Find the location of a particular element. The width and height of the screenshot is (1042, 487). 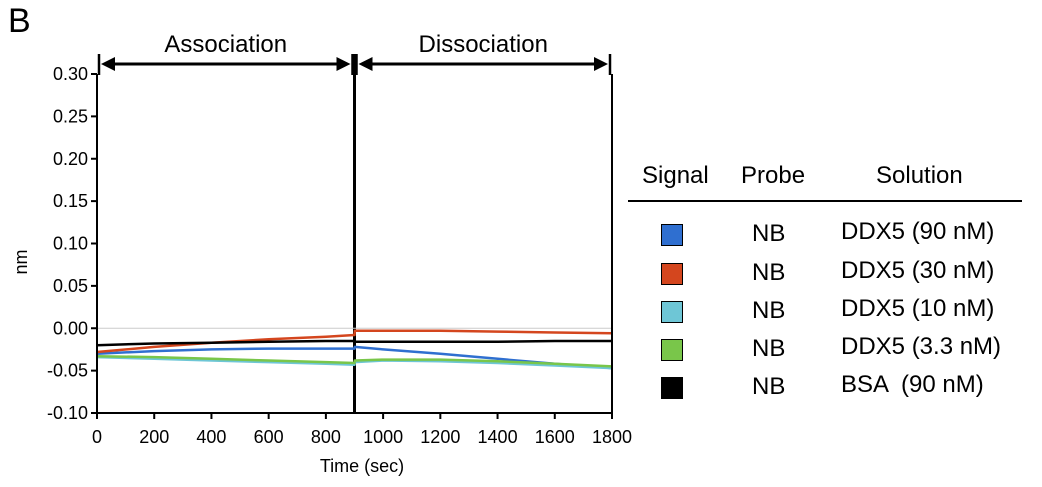

x-tick-label: 1800 is located at coordinates (612, 437).